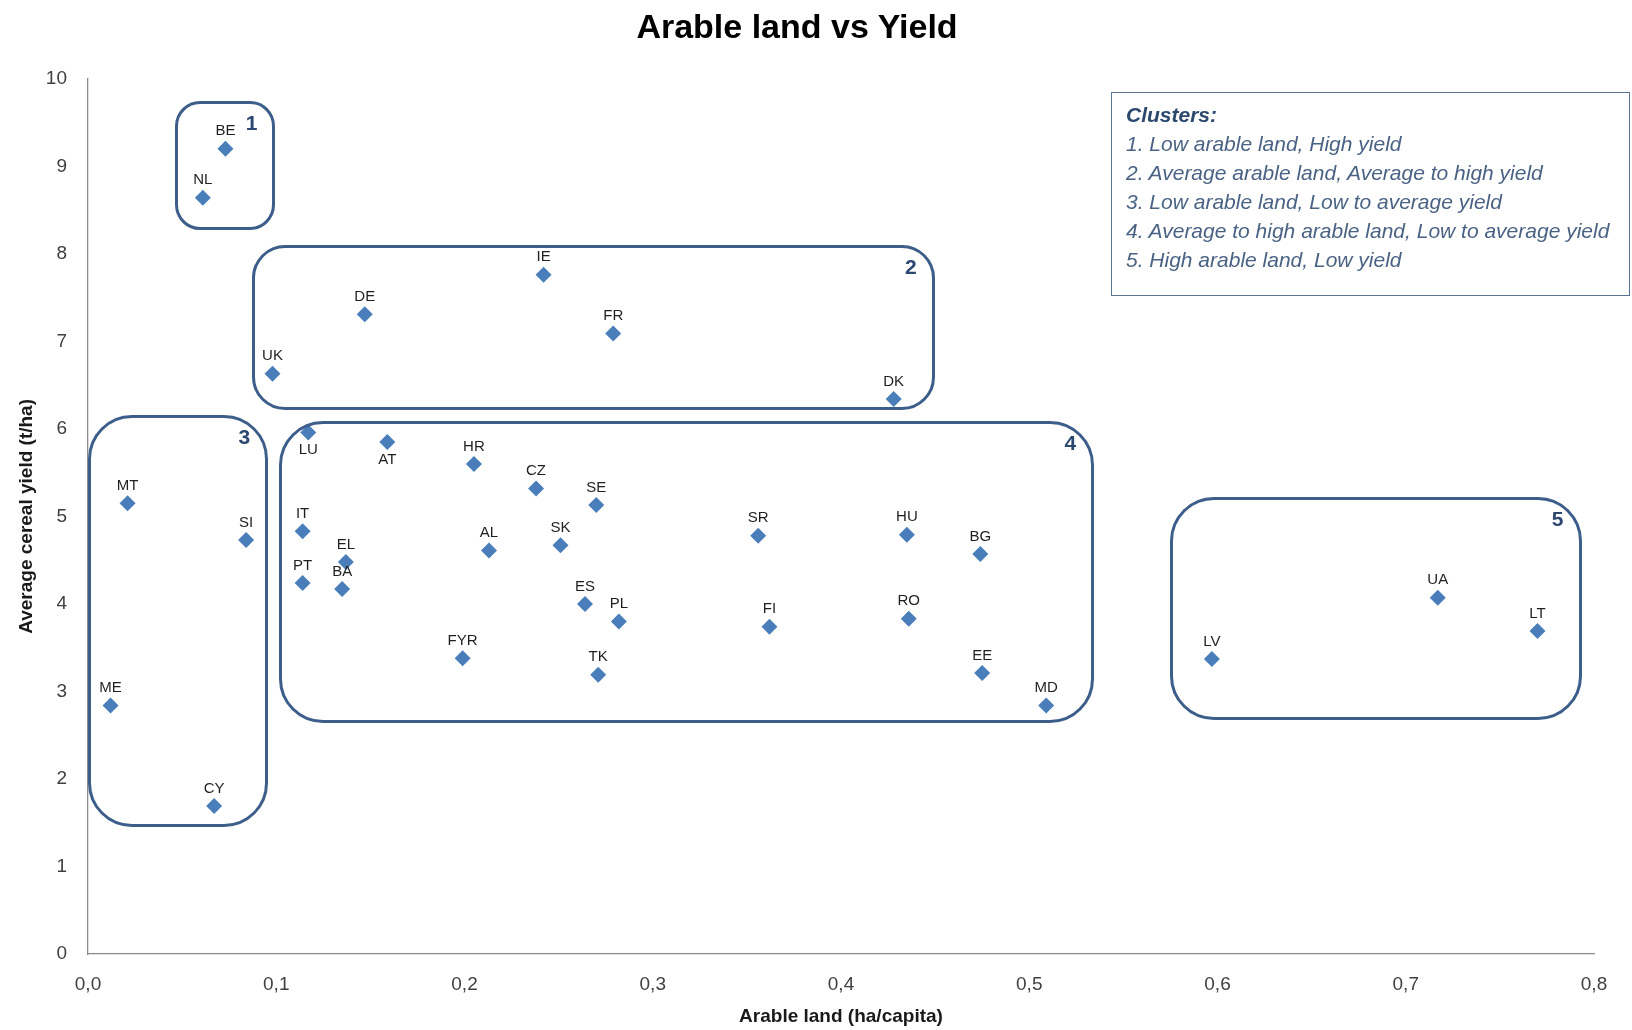 This screenshot has width=1632, height=1030. What do you see at coordinates (797, 25) in the screenshot?
I see `chart-title: Arable land vs Yield` at bounding box center [797, 25].